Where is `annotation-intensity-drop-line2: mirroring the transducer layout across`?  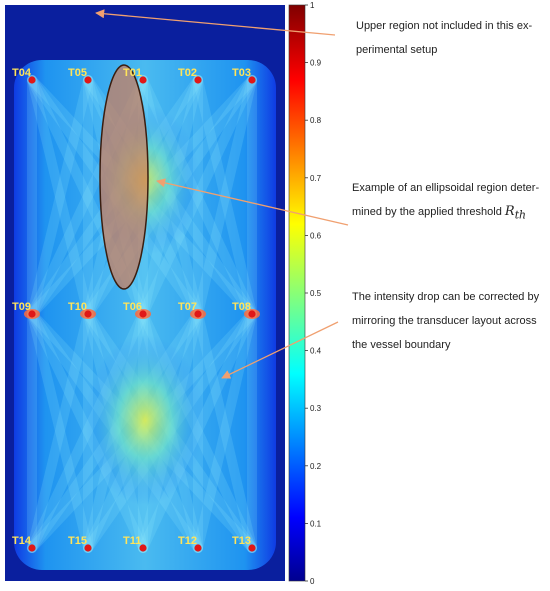 annotation-intensity-drop-line2: mirroring the transducer layout across is located at coordinates (444, 321).